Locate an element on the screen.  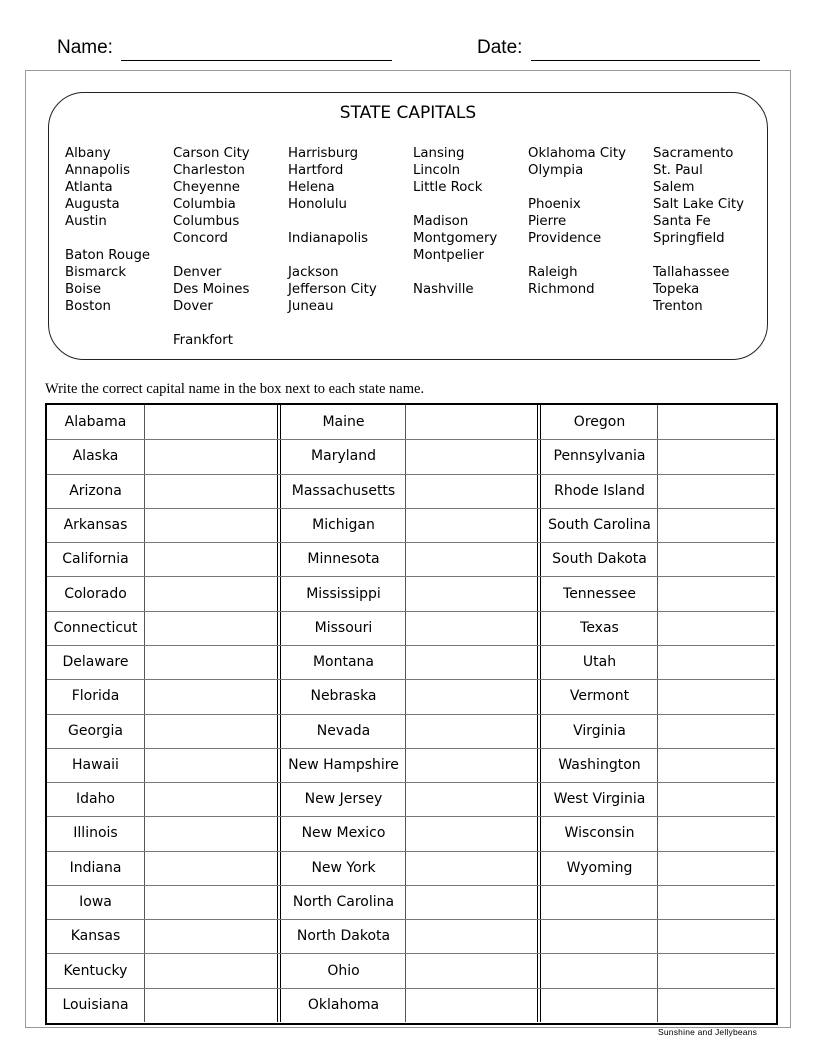
capital-item: Bismarck is located at coordinates (96, 272).